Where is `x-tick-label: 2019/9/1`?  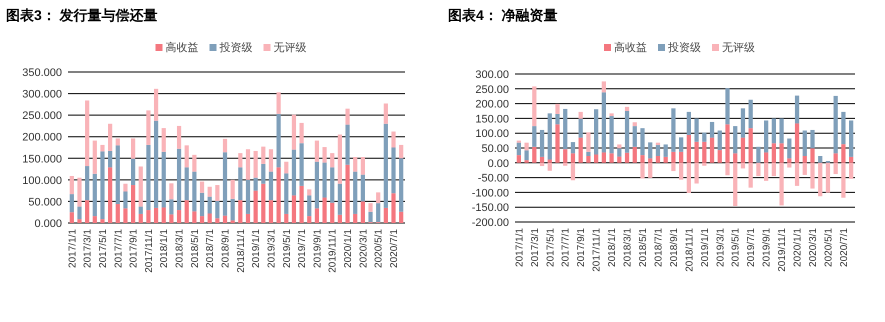 x-tick-label: 2019/9/1 is located at coordinates (318, 248).